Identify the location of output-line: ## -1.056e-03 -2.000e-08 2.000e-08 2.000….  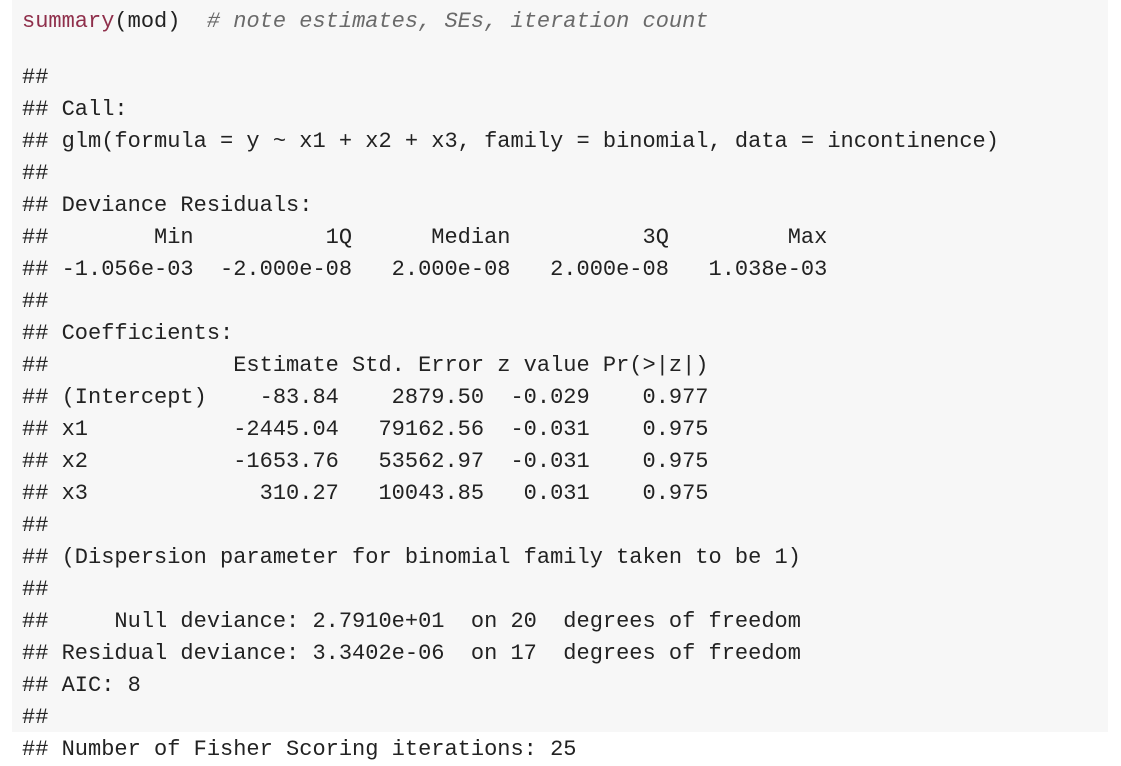
(425, 269).